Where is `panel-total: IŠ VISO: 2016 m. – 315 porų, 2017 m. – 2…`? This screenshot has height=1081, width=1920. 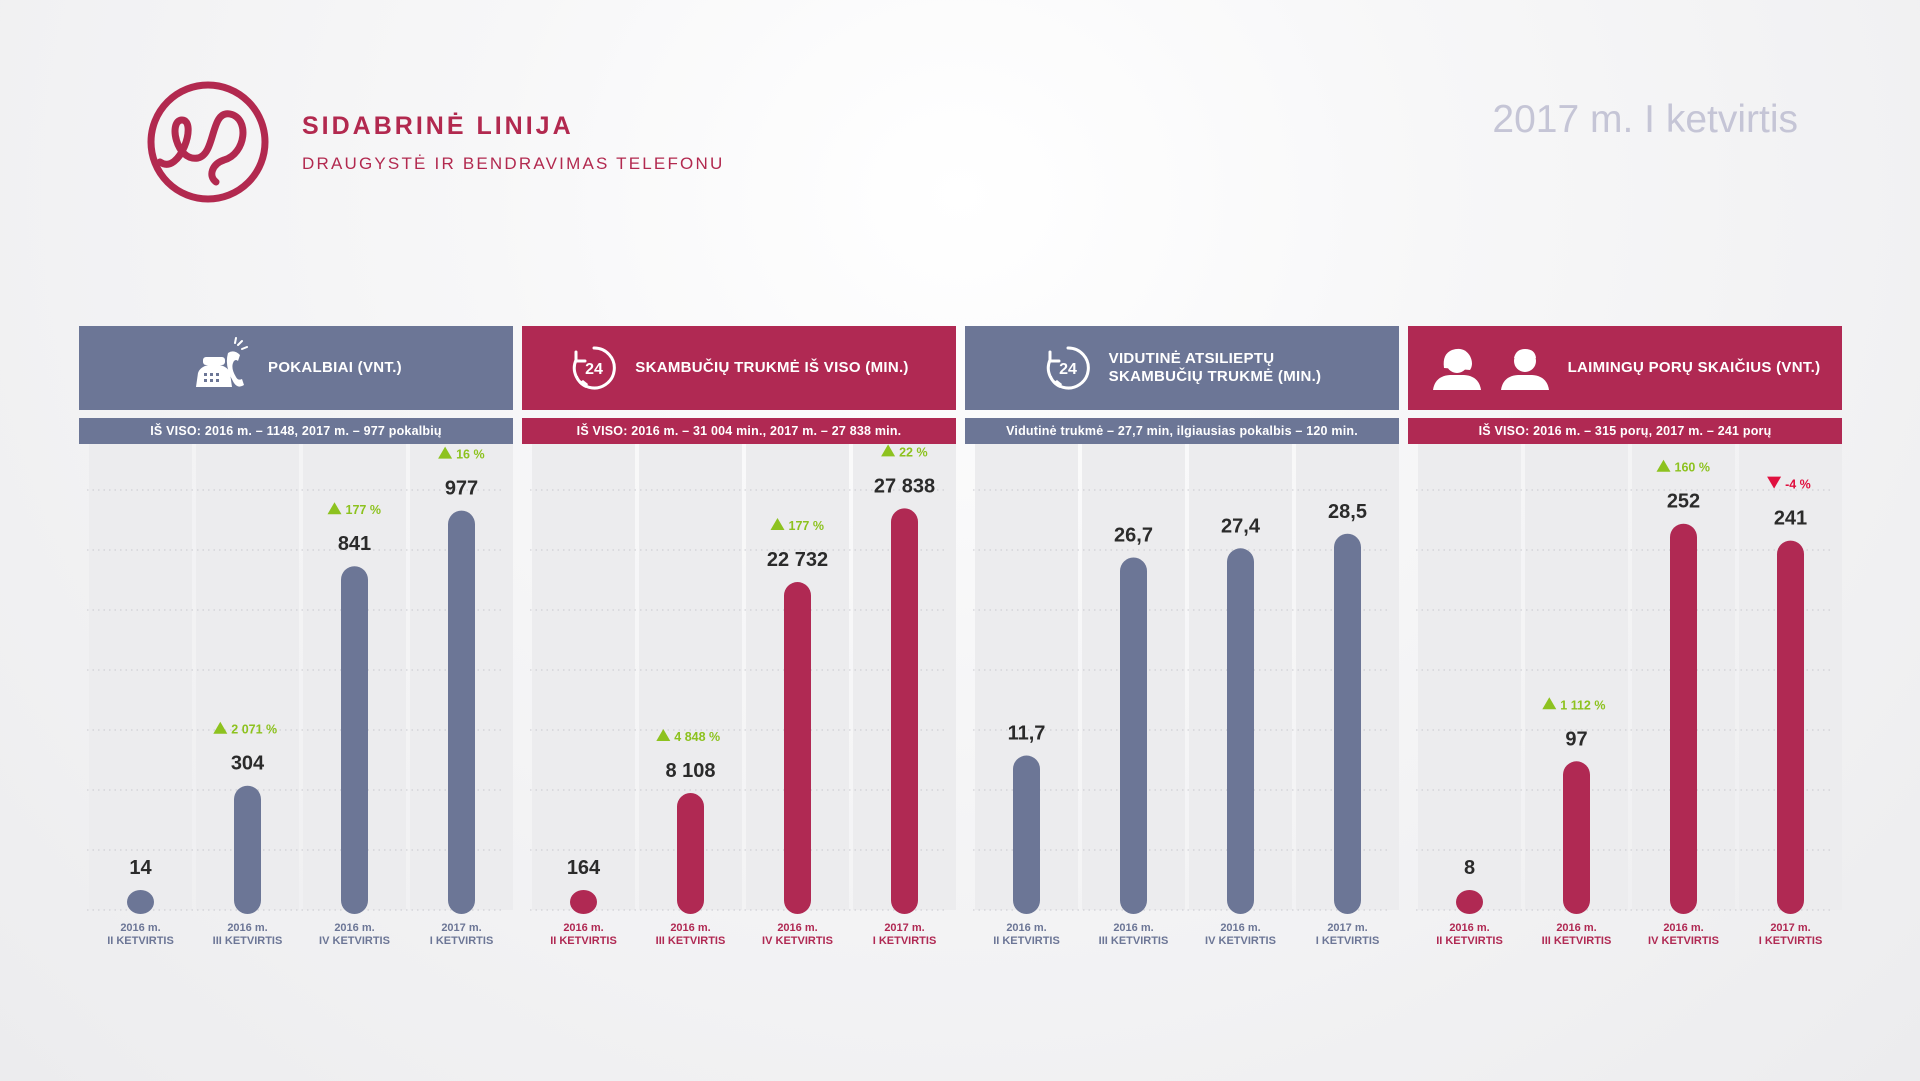 panel-total: IŠ VISO: 2016 m. – 315 porų, 2017 m. – 2… is located at coordinates (1625, 431).